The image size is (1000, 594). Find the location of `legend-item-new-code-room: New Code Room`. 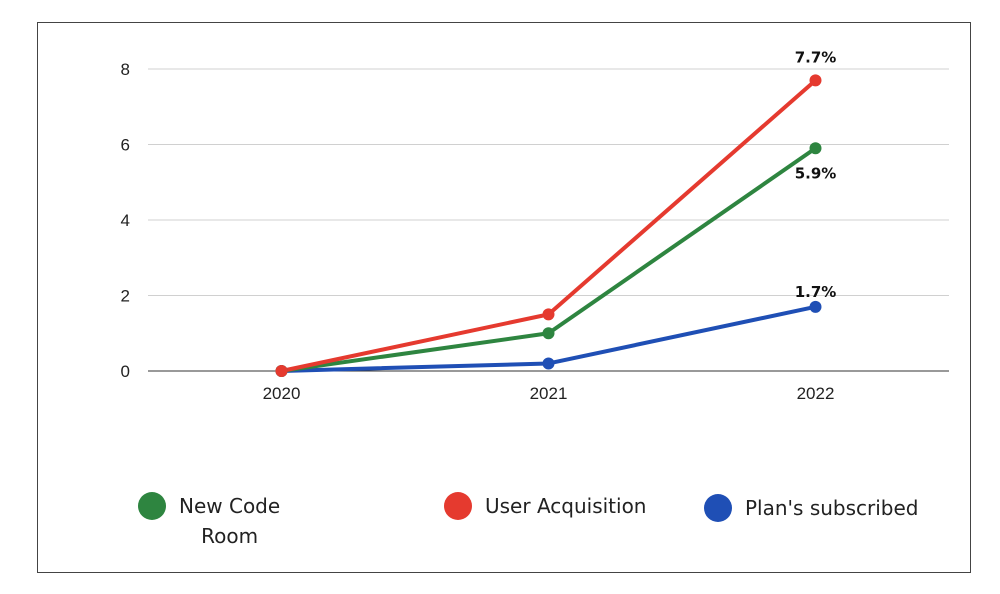

legend-item-new-code-room: New Code Room is located at coordinates (209, 521).